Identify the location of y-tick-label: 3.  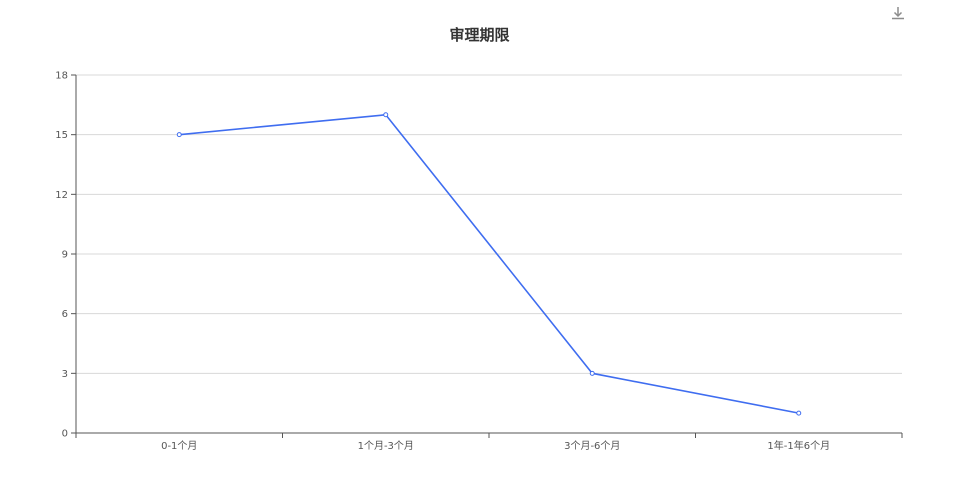
(65, 374).